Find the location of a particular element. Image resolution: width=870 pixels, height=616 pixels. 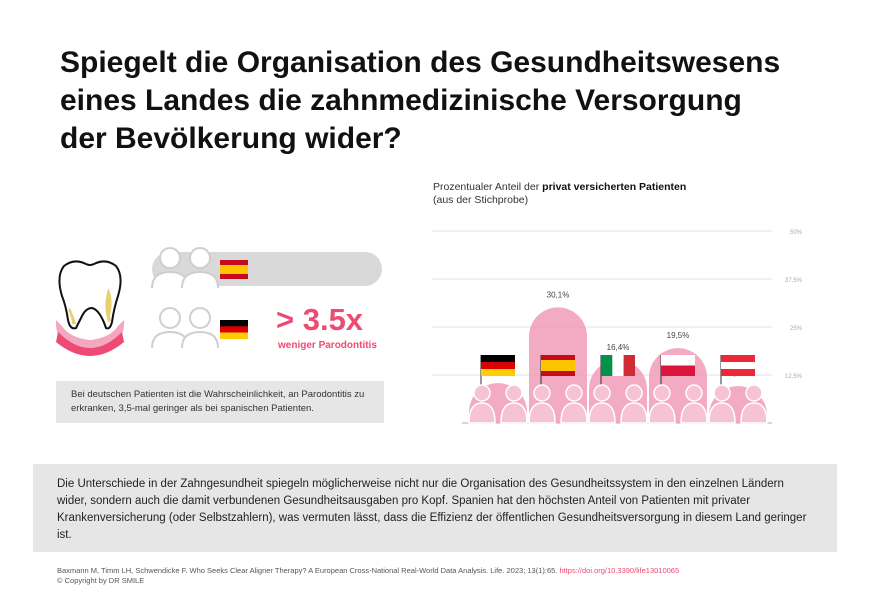

germany-flag-icon is located at coordinates (234, 329).